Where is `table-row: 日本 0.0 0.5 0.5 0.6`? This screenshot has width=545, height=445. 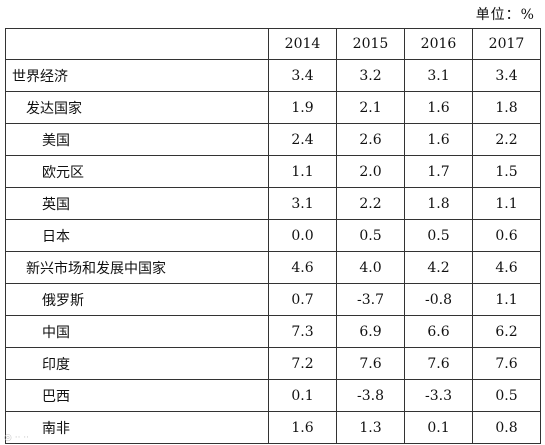
table-row: 日本 0.0 0.5 0.5 0.6 is located at coordinates (273, 235).